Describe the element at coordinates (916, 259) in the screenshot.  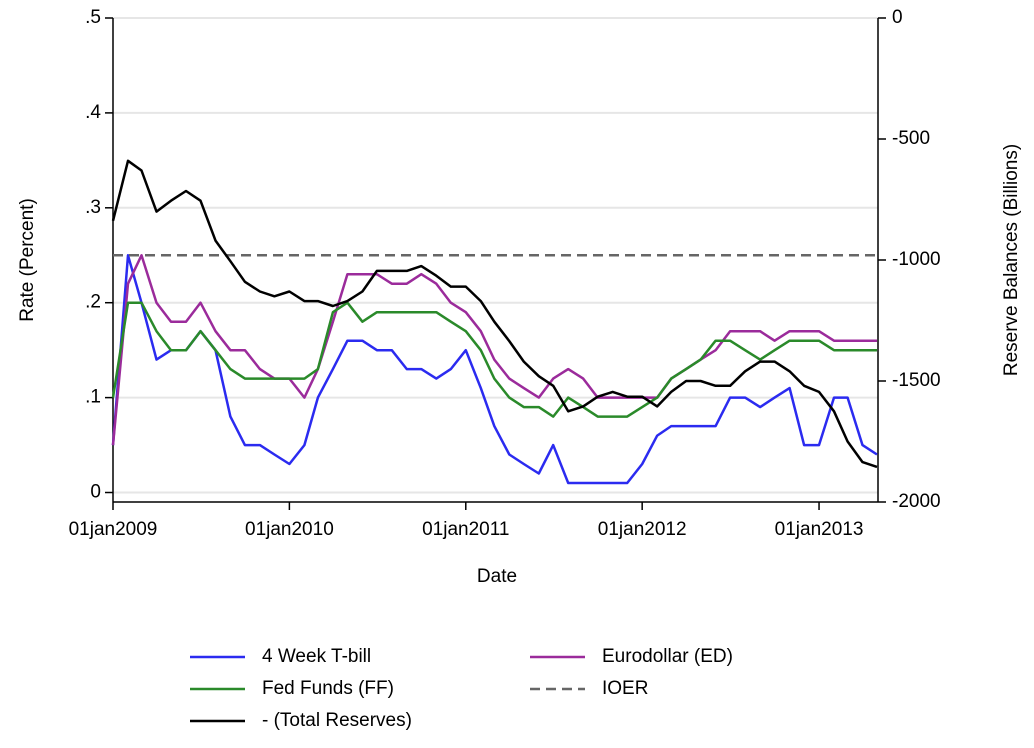
I see `y2-tick-label: -1000` at that location.